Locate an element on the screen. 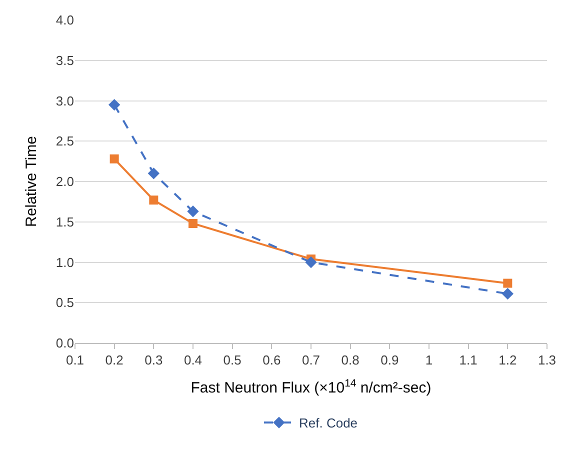 This screenshot has height=450, width=577. y-tick-label: 3.0 is located at coordinates (65, 100).